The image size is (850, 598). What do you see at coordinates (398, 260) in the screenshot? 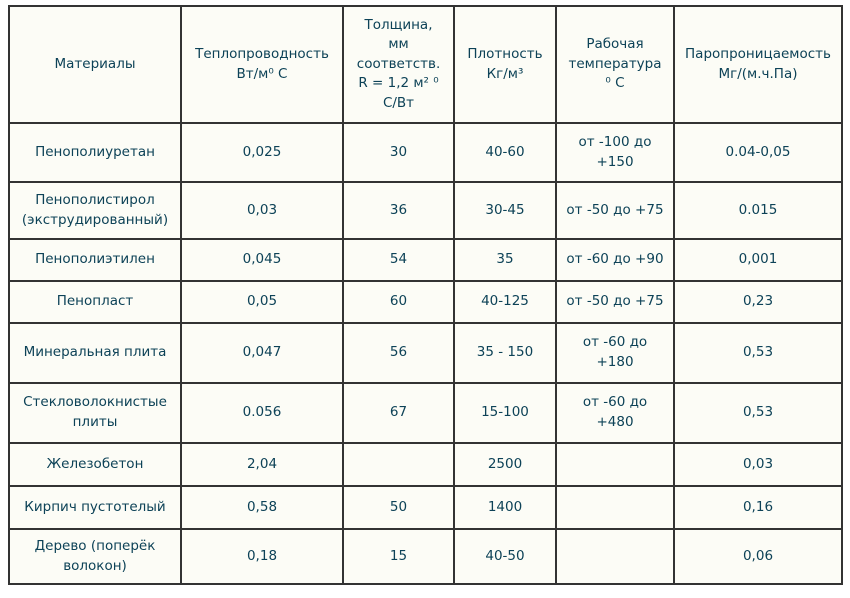
I see `cell-thickness: 54` at bounding box center [398, 260].